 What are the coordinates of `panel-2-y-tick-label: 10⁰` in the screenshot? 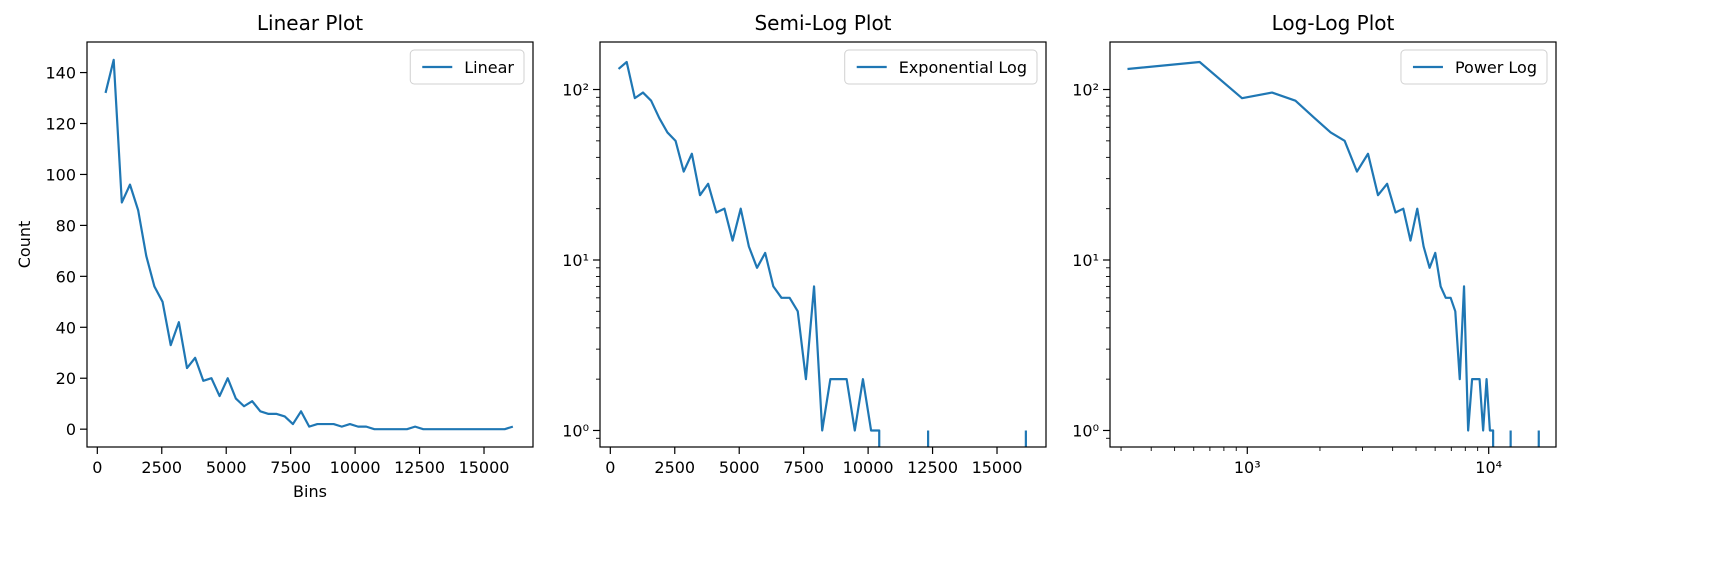 It's located at (1085, 430).